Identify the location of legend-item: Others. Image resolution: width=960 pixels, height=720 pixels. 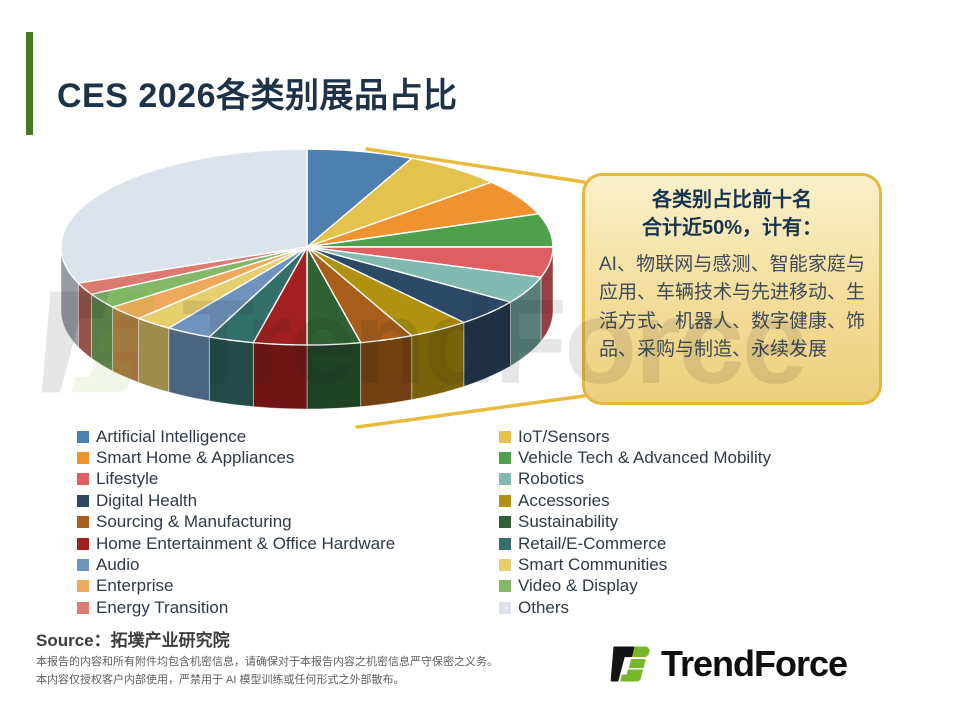
(635, 607).